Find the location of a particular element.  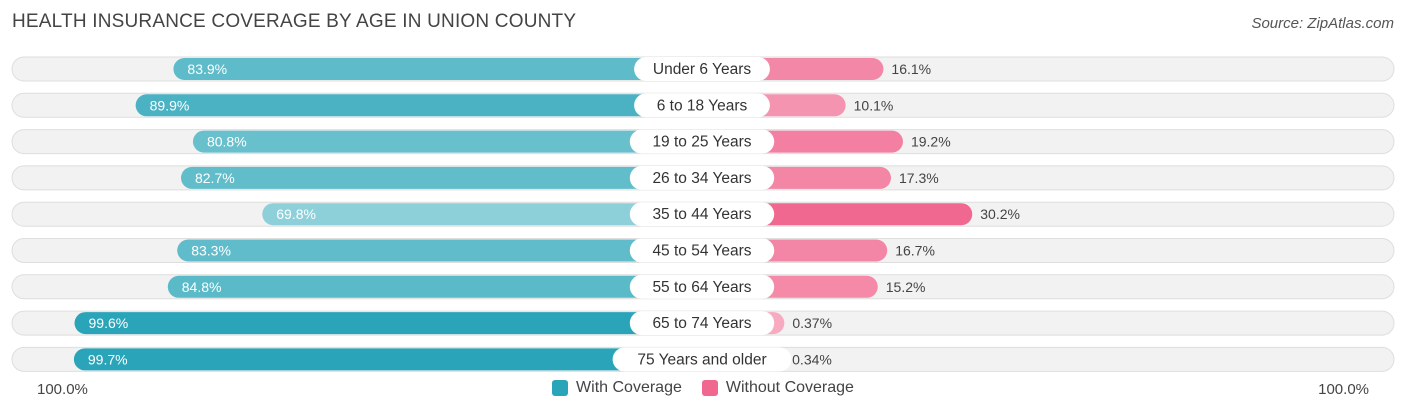

with-coverage-value-label: 83.9% is located at coordinates (207, 69).